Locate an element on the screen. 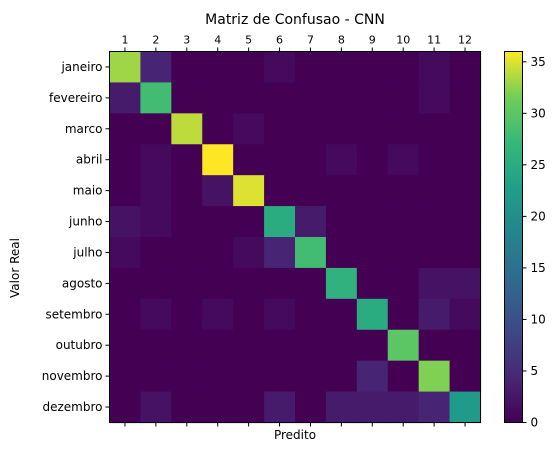 The height and width of the screenshot is (449, 560). colorbar-ticks: 0 5 10 15 20 25 30 35 is located at coordinates (534, 242).